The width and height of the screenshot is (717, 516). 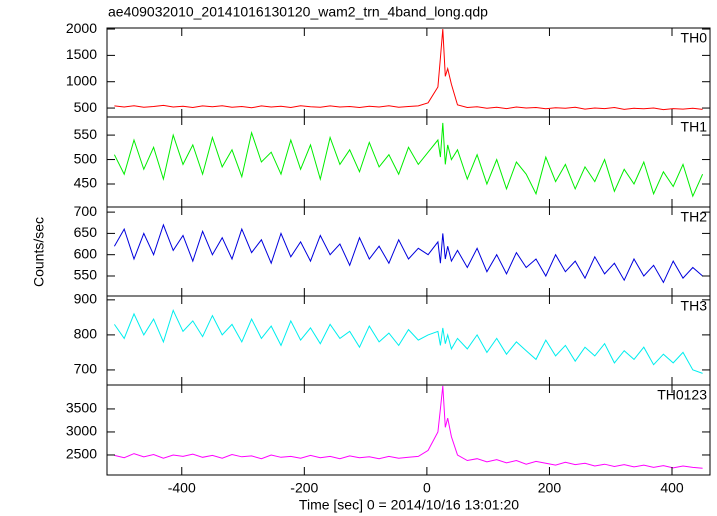 I want to click on y-tick-label: 2000, so click(x=81, y=28).